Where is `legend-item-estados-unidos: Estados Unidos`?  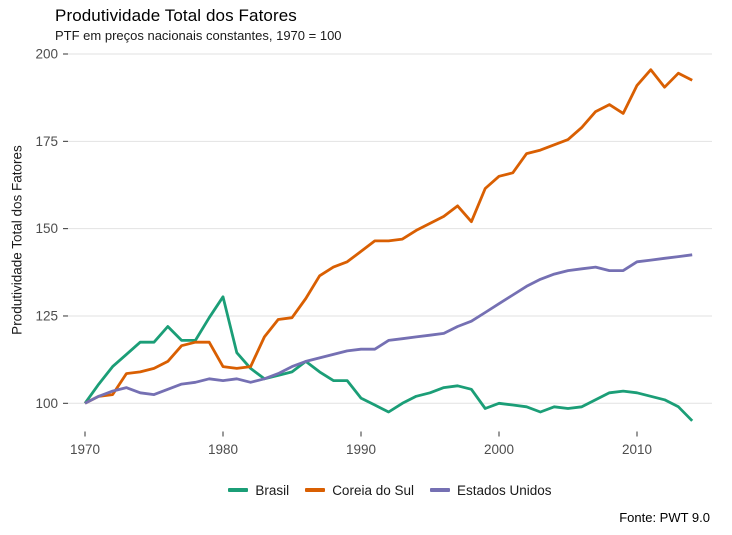
legend-item-estados-unidos: Estados Unidos is located at coordinates (491, 490).